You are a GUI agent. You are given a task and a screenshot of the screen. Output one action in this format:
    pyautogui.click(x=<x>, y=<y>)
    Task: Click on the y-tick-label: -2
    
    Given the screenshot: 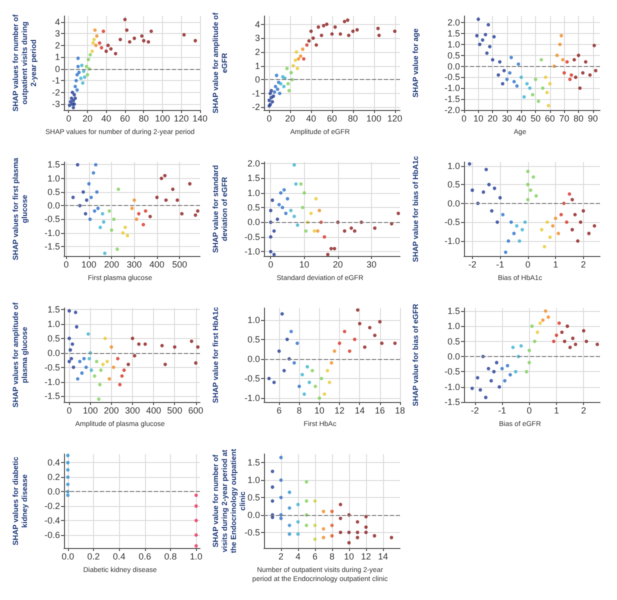 What is the action you would take?
    pyautogui.click(x=256, y=107)
    